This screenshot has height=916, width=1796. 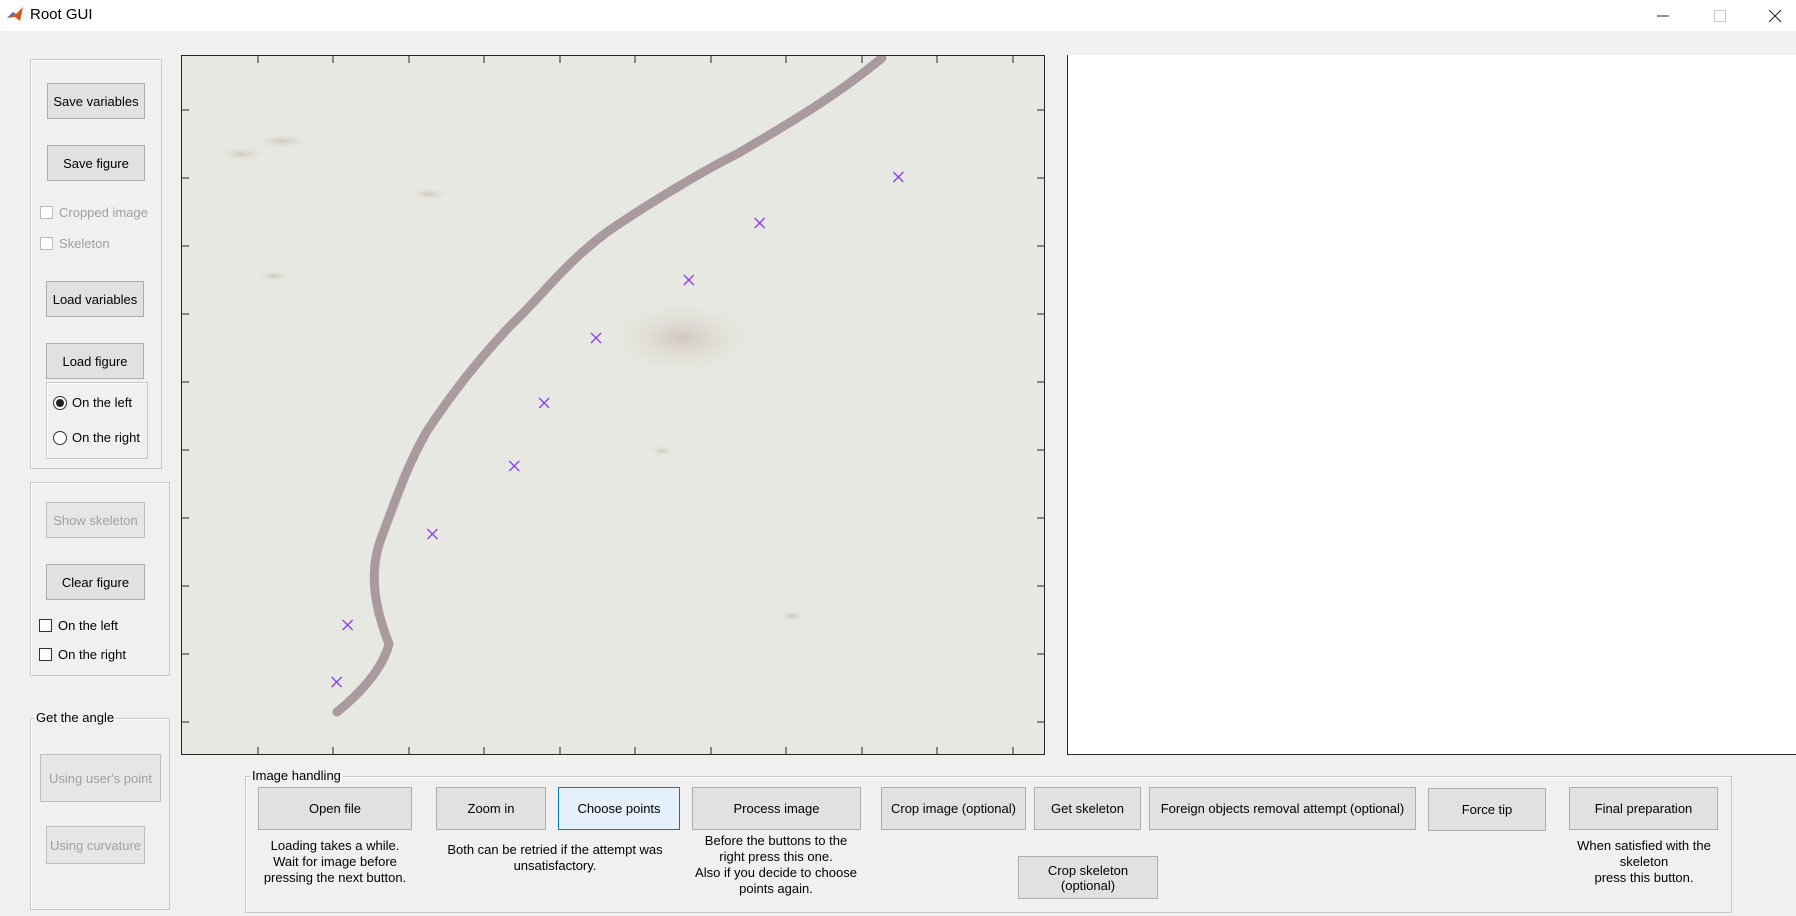 I want to click on note-line: When satisfied with the, so click(x=1644, y=845).